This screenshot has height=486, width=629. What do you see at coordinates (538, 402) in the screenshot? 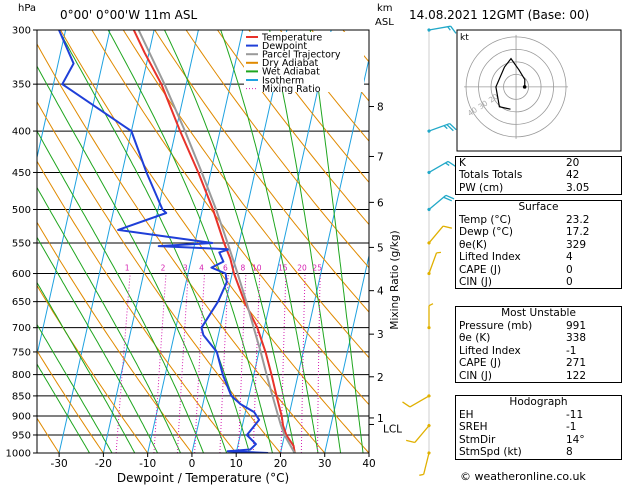
I see `hodograph-title: Hodograph` at bounding box center [538, 402].